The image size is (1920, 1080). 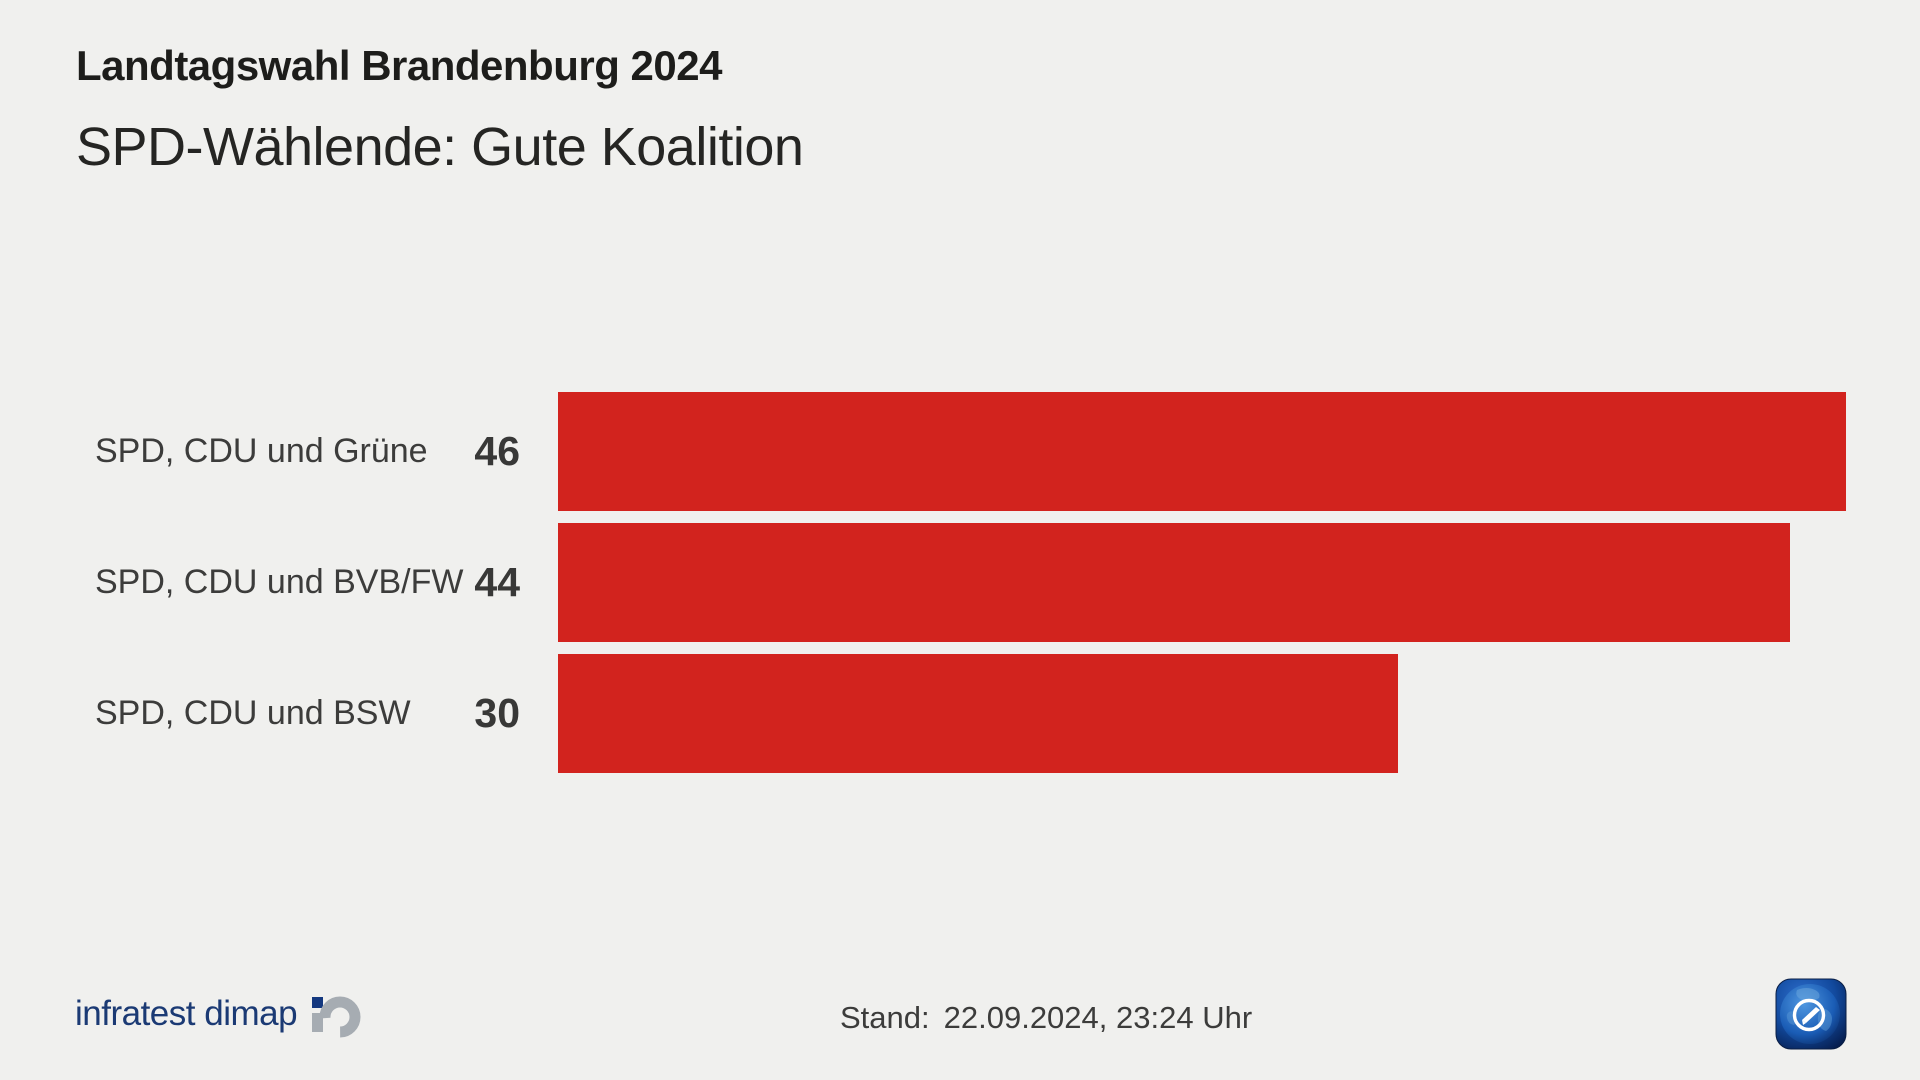 What do you see at coordinates (497, 582) in the screenshot?
I see `bar-value: 44` at bounding box center [497, 582].